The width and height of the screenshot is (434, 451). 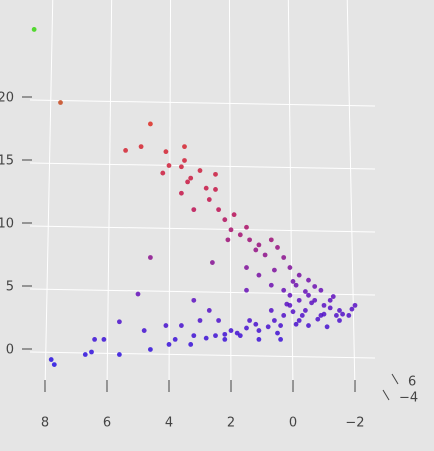 What do you see at coordinates (10, 350) in the screenshot?
I see `z-tick-label: 0` at bounding box center [10, 350].